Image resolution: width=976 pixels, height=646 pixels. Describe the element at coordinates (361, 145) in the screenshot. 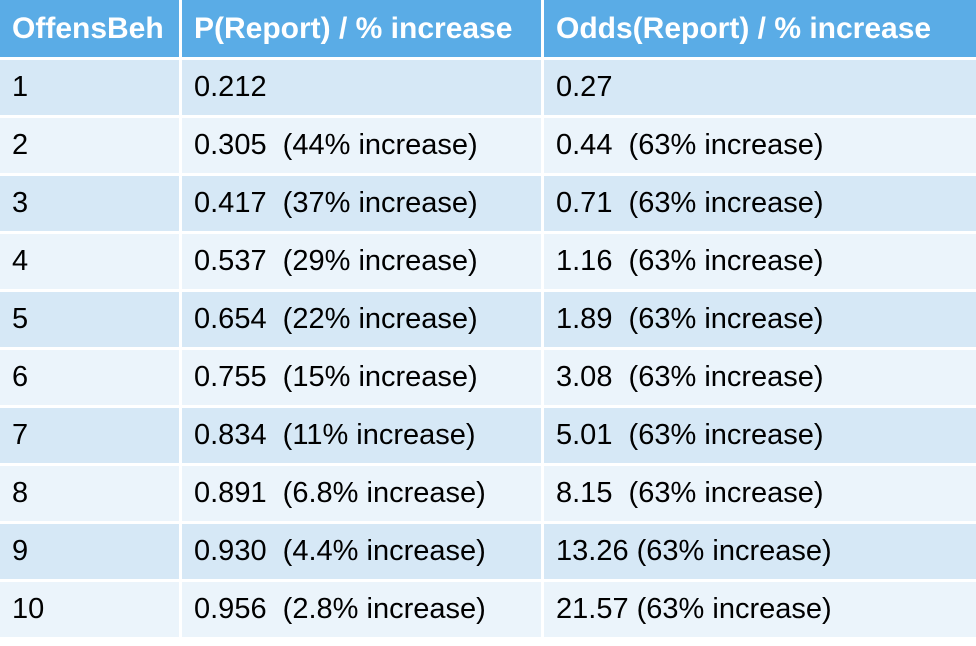

I see `cell-p-report: 0.305 (44% increase)` at that location.